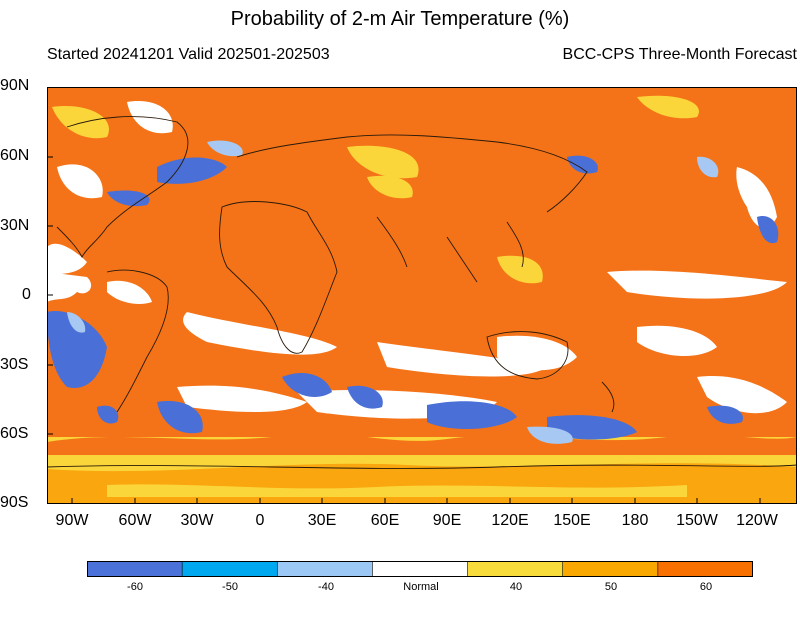  Describe the element at coordinates (383, 162) in the screenshot. I see `yellow-area-central-asia` at that location.